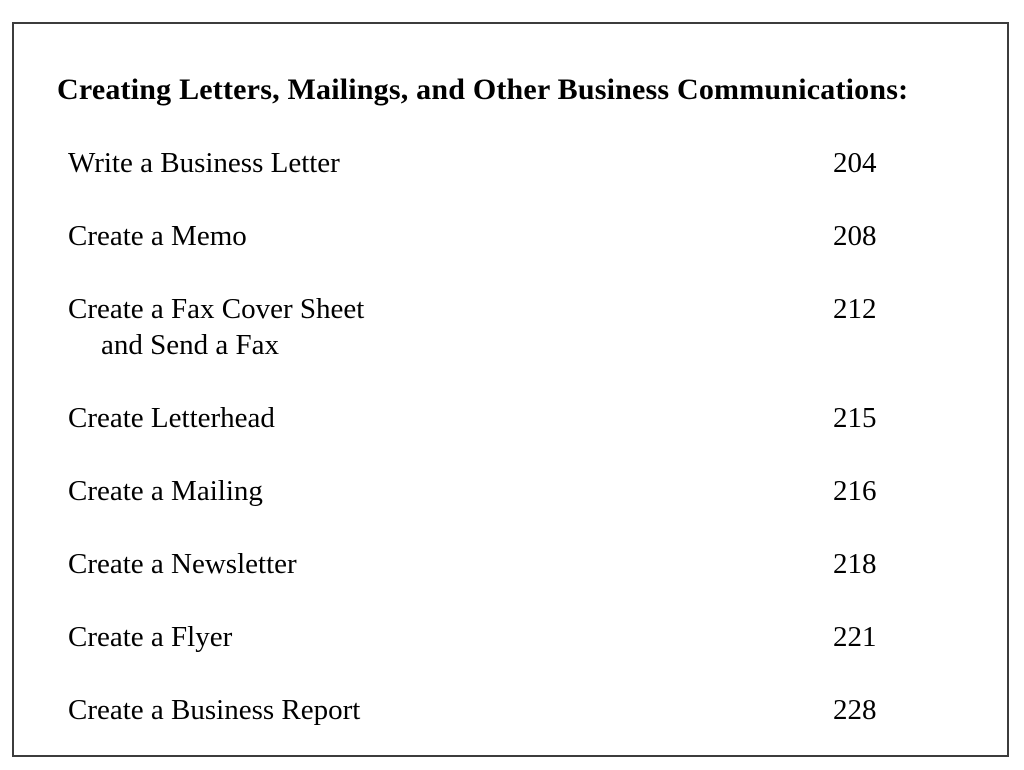 This screenshot has width=1024, height=770. What do you see at coordinates (157, 236) in the screenshot?
I see `toc-entry-title: Create a Memo` at bounding box center [157, 236].